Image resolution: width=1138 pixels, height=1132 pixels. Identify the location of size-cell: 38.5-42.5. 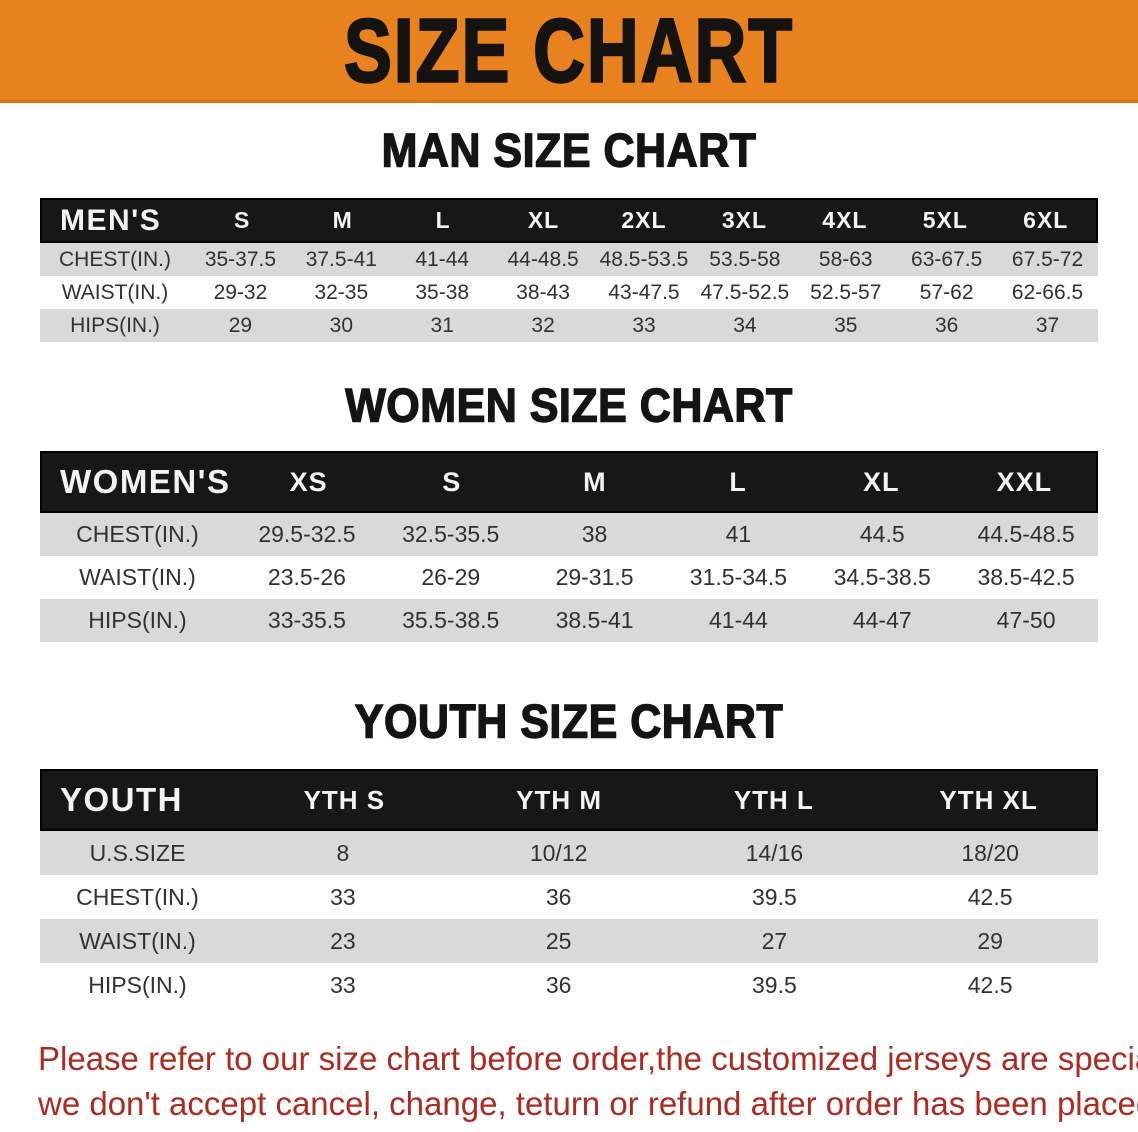
(1026, 577).